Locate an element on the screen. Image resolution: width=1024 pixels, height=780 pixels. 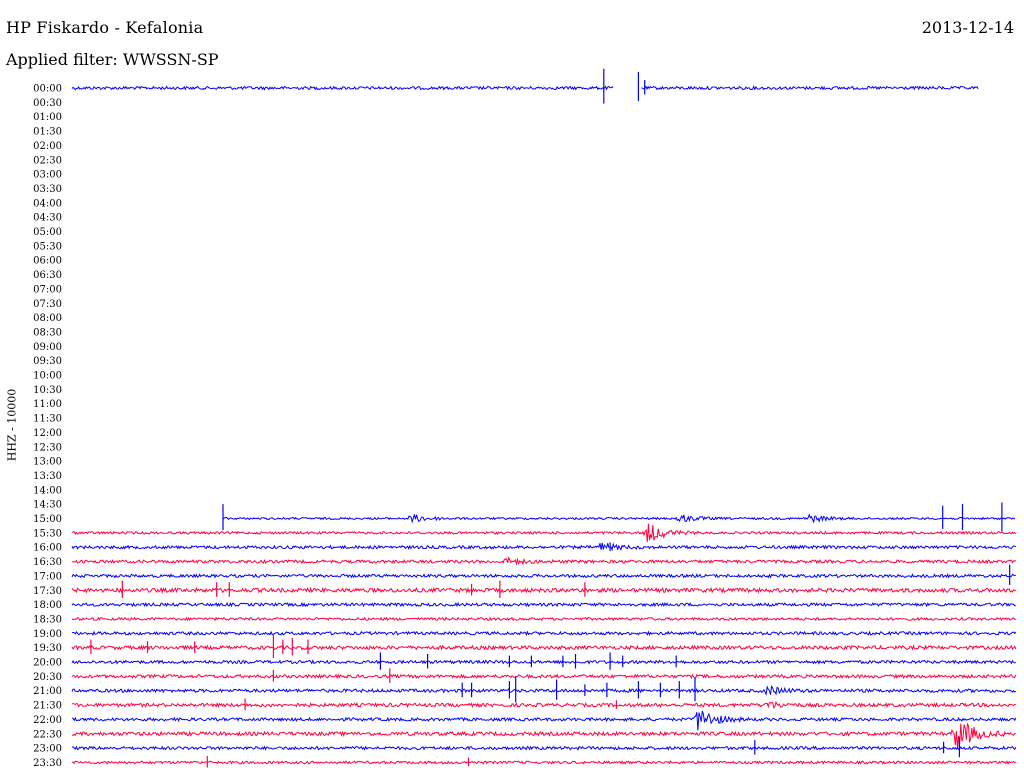
row-time-label: 17:00 is located at coordinates (47, 576).